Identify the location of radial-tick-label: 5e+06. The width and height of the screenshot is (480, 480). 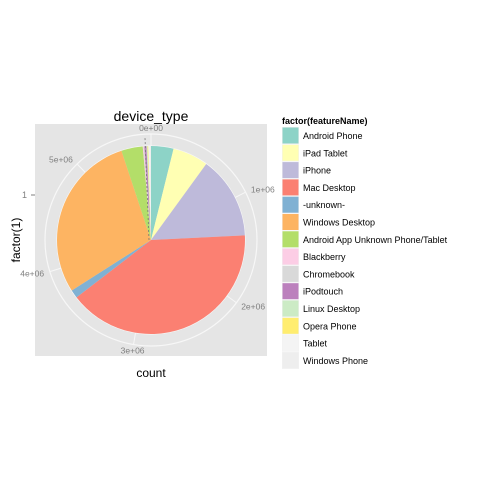
(61, 160).